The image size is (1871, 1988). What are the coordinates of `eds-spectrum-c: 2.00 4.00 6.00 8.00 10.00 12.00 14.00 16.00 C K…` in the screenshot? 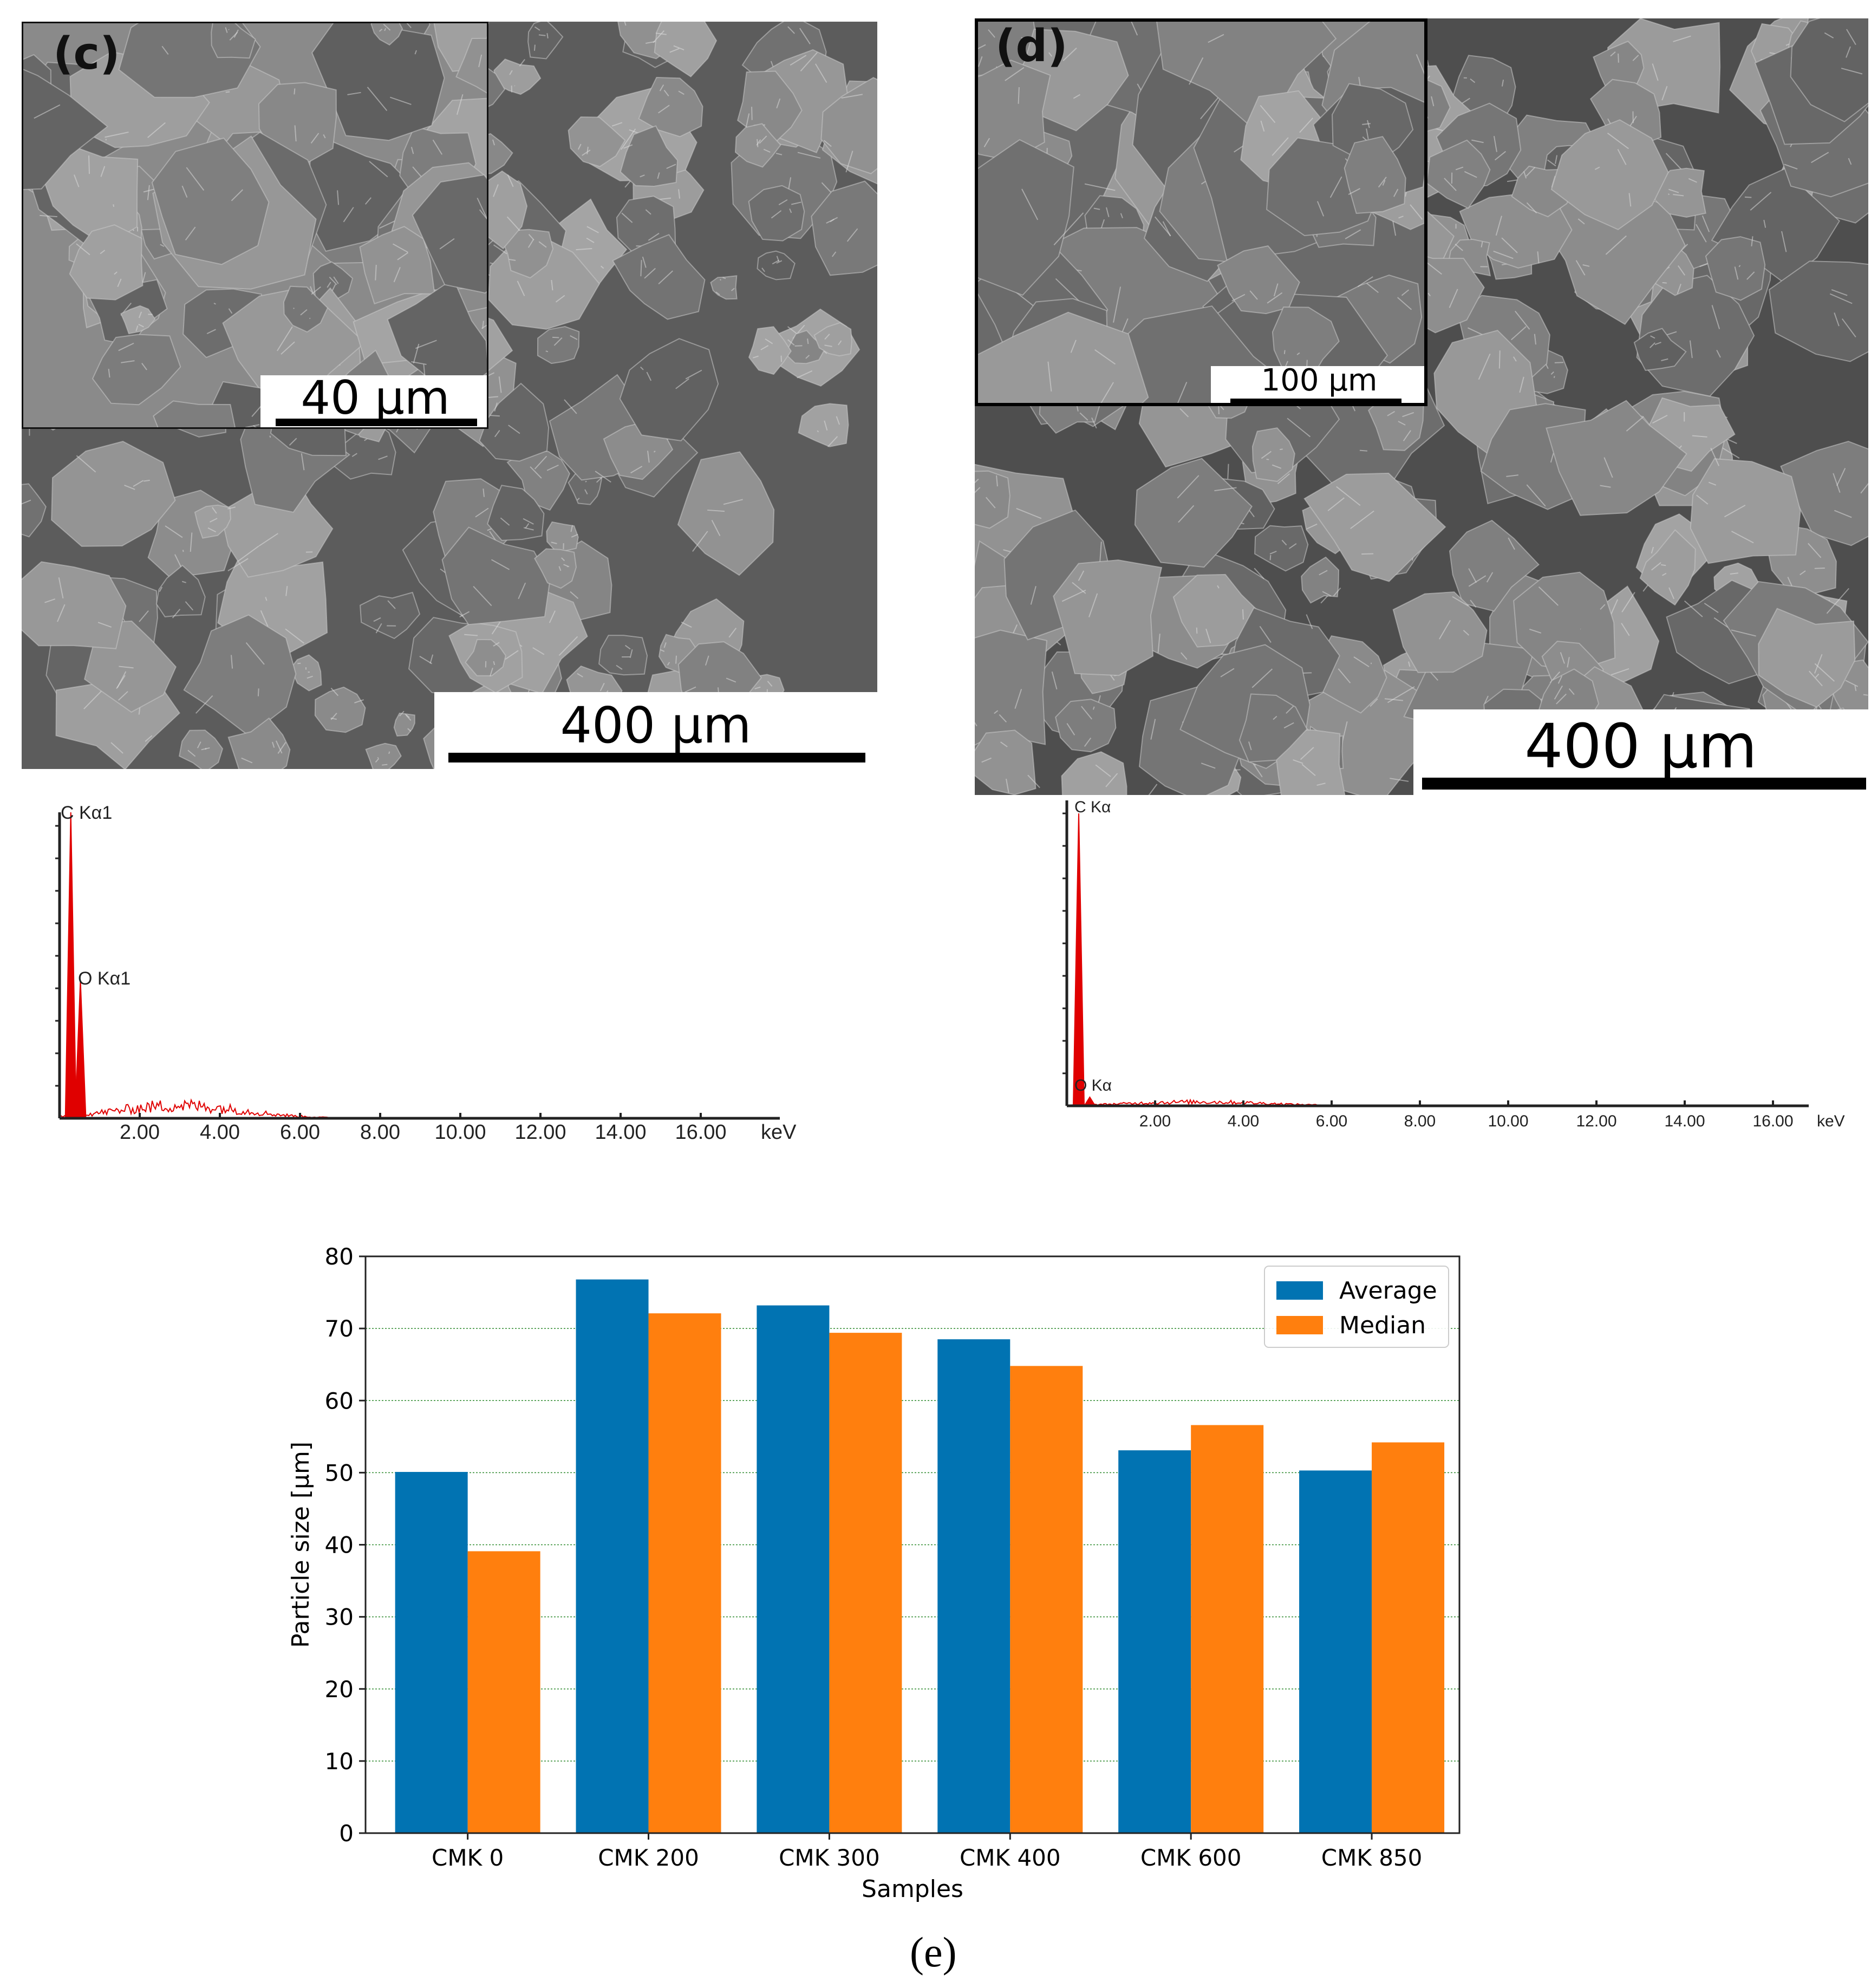 It's located at (426, 973).